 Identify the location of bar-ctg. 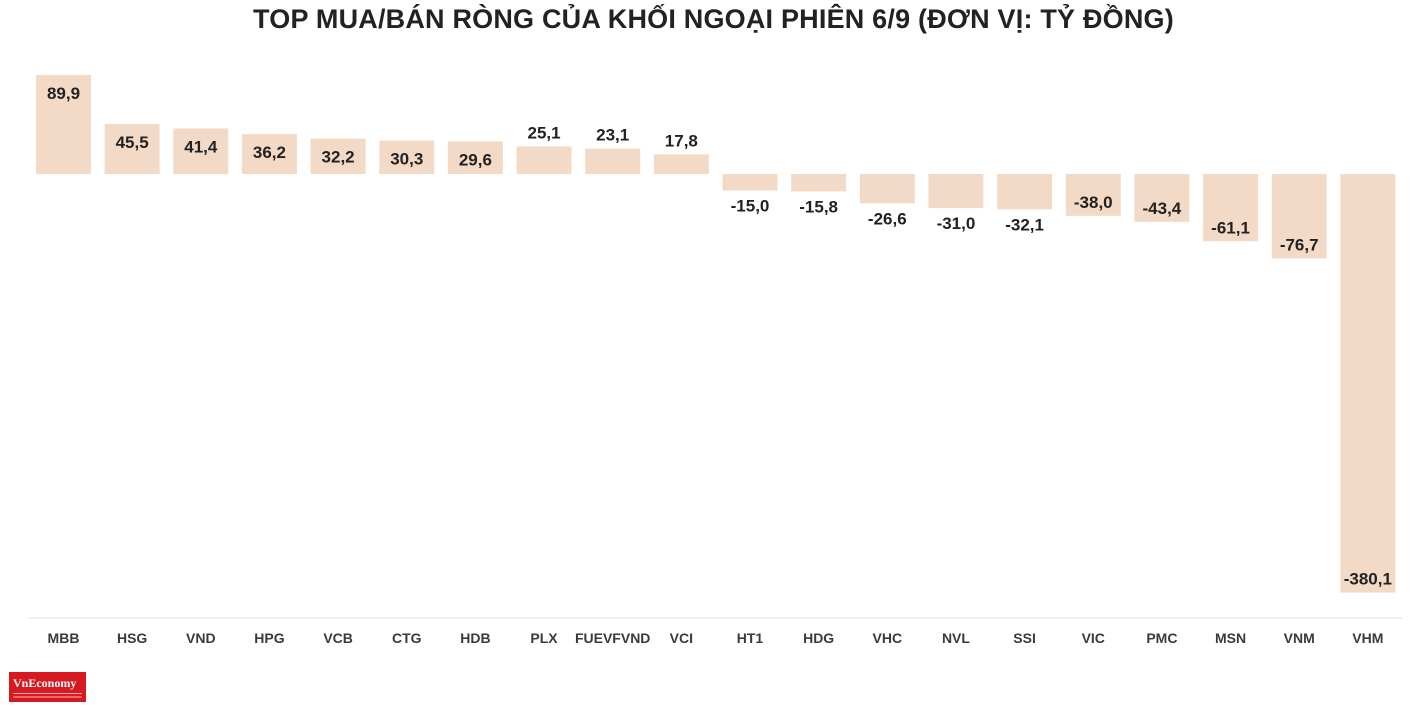
(407, 157).